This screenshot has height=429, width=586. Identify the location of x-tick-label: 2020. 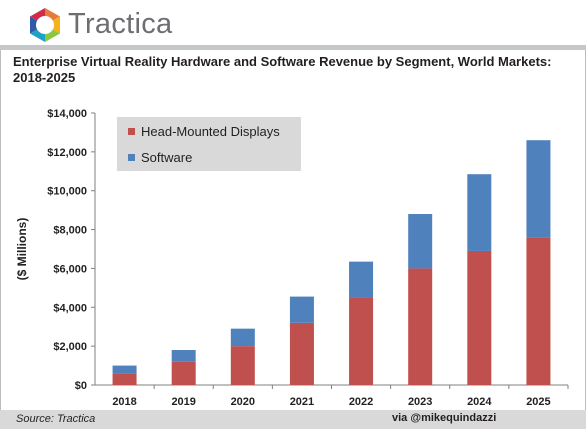
(243, 402).